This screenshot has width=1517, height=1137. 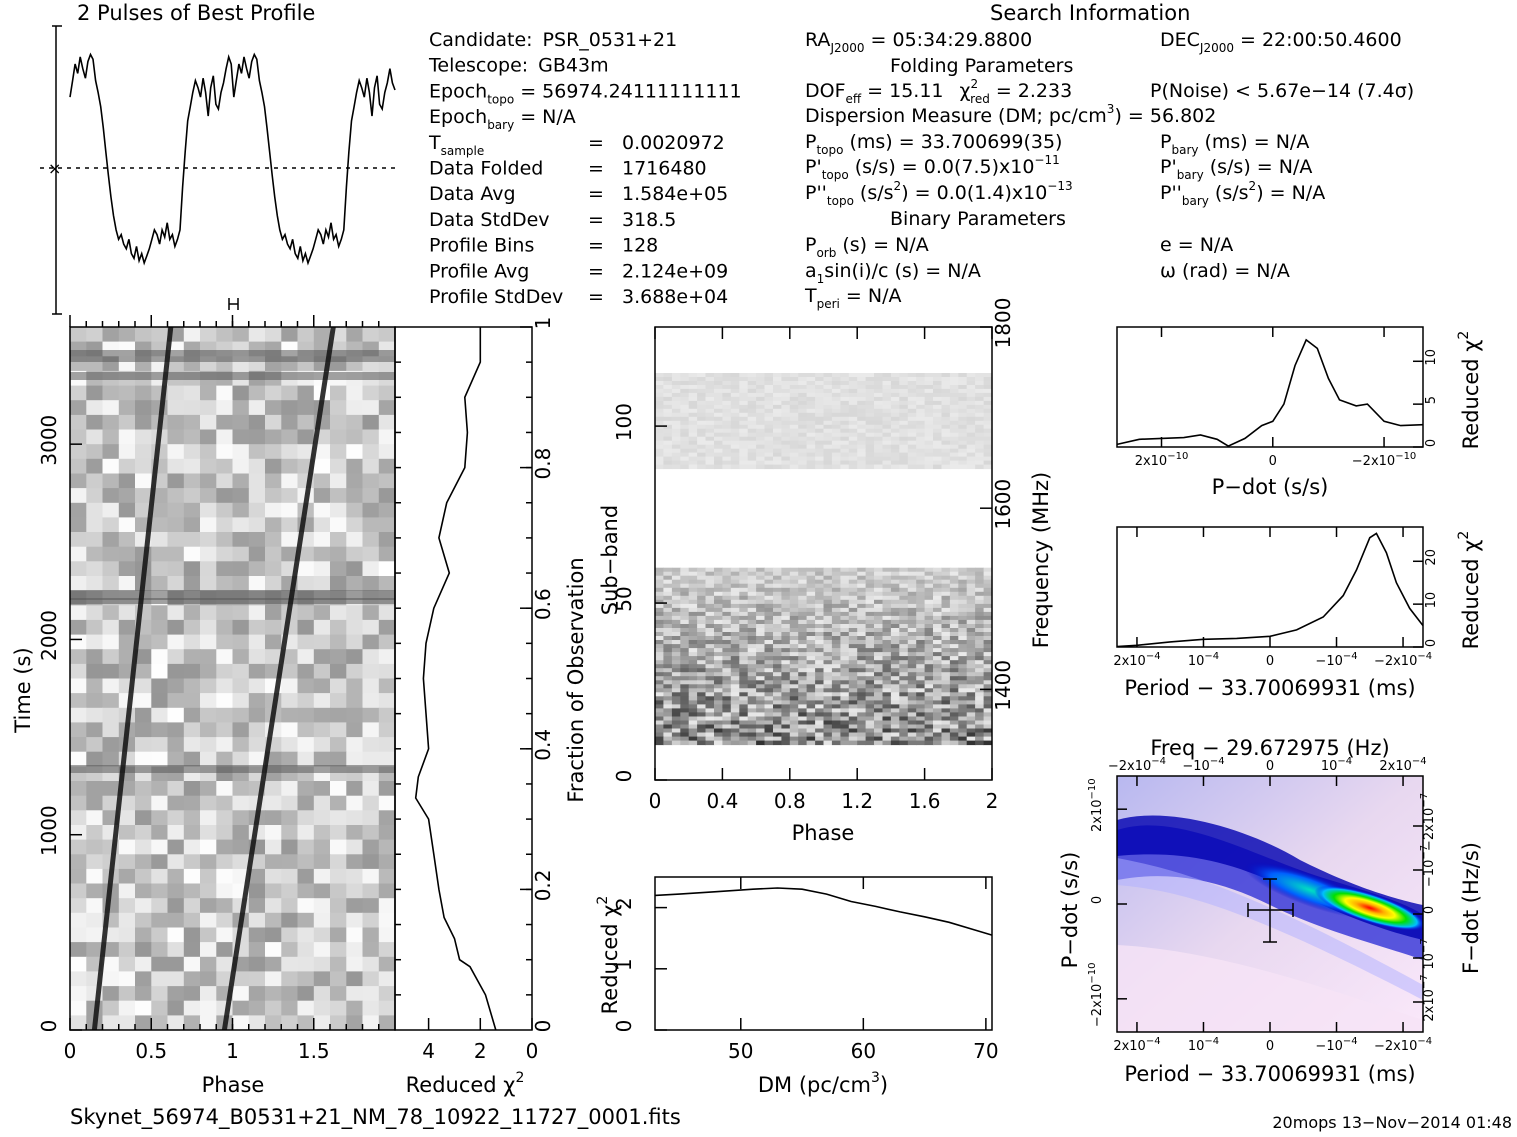 What do you see at coordinates (1428, 822) in the screenshot?
I see `pp-y2-tick: −2x10−7` at bounding box center [1428, 822].